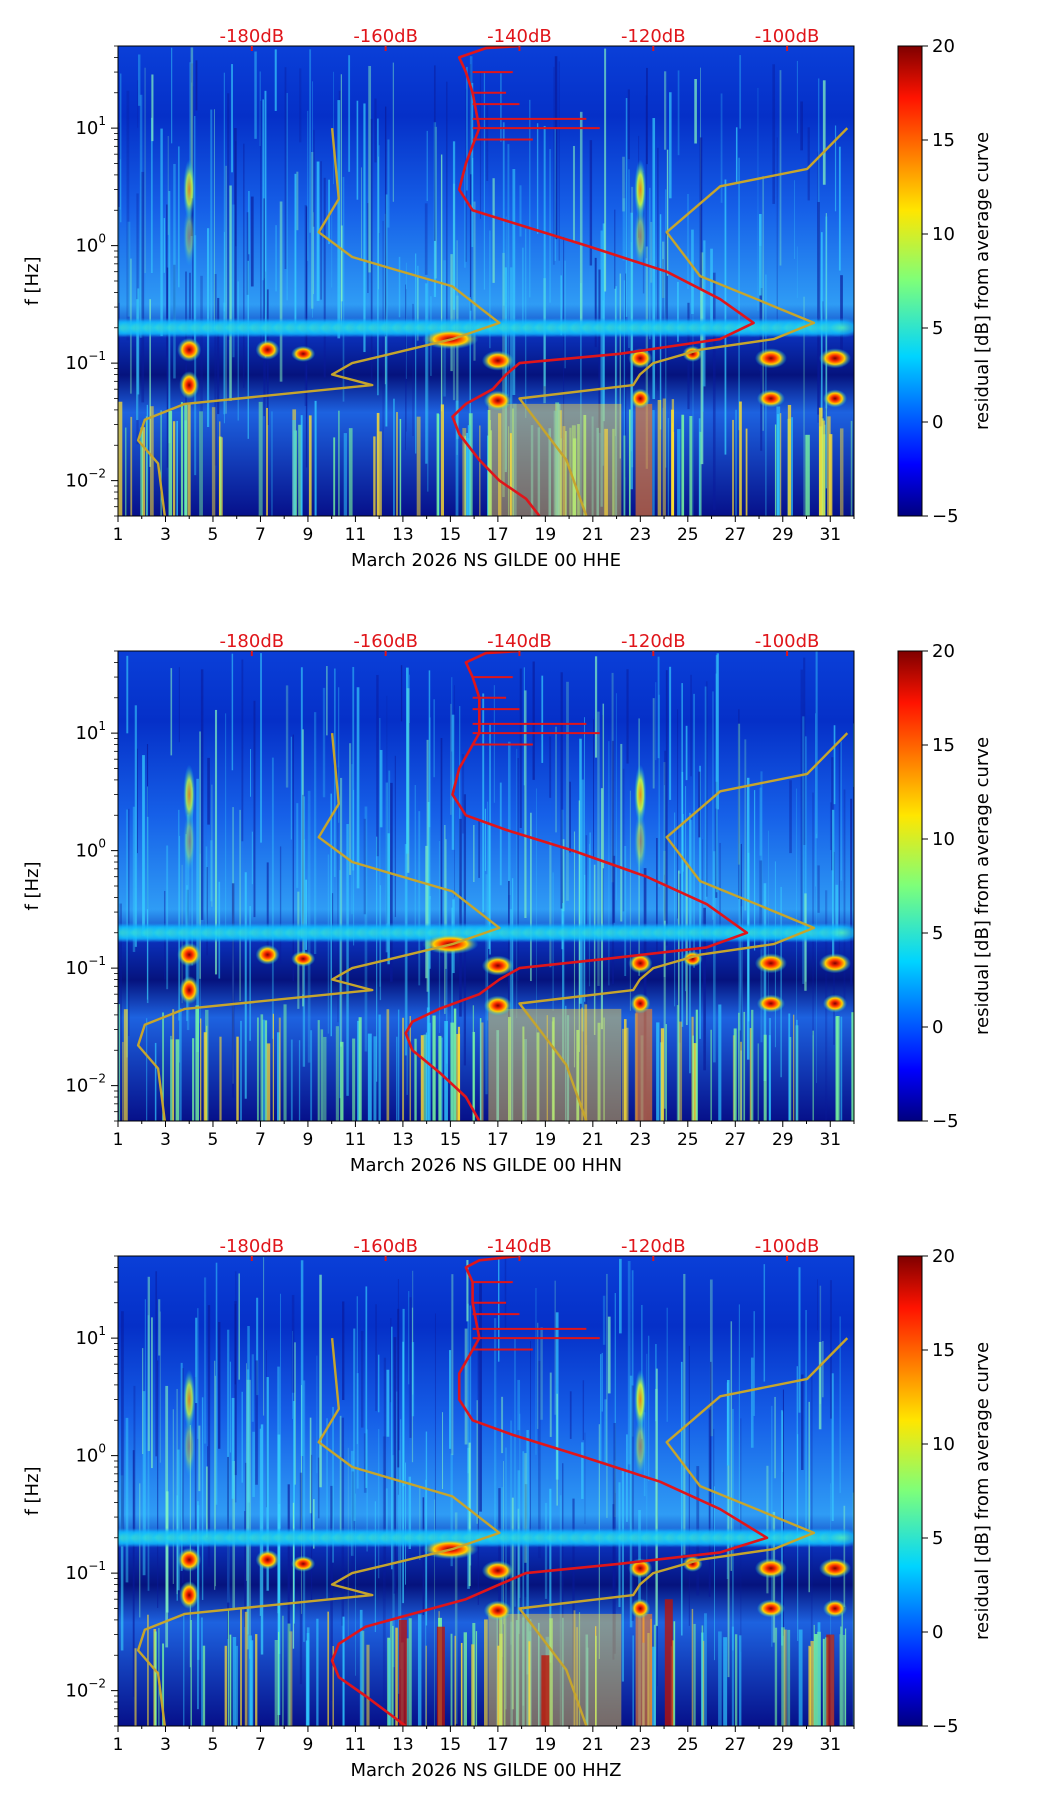 The height and width of the screenshot is (1806, 1052). What do you see at coordinates (102, 121) in the screenshot?
I see `y-tick-exponent: 1` at bounding box center [102, 121].